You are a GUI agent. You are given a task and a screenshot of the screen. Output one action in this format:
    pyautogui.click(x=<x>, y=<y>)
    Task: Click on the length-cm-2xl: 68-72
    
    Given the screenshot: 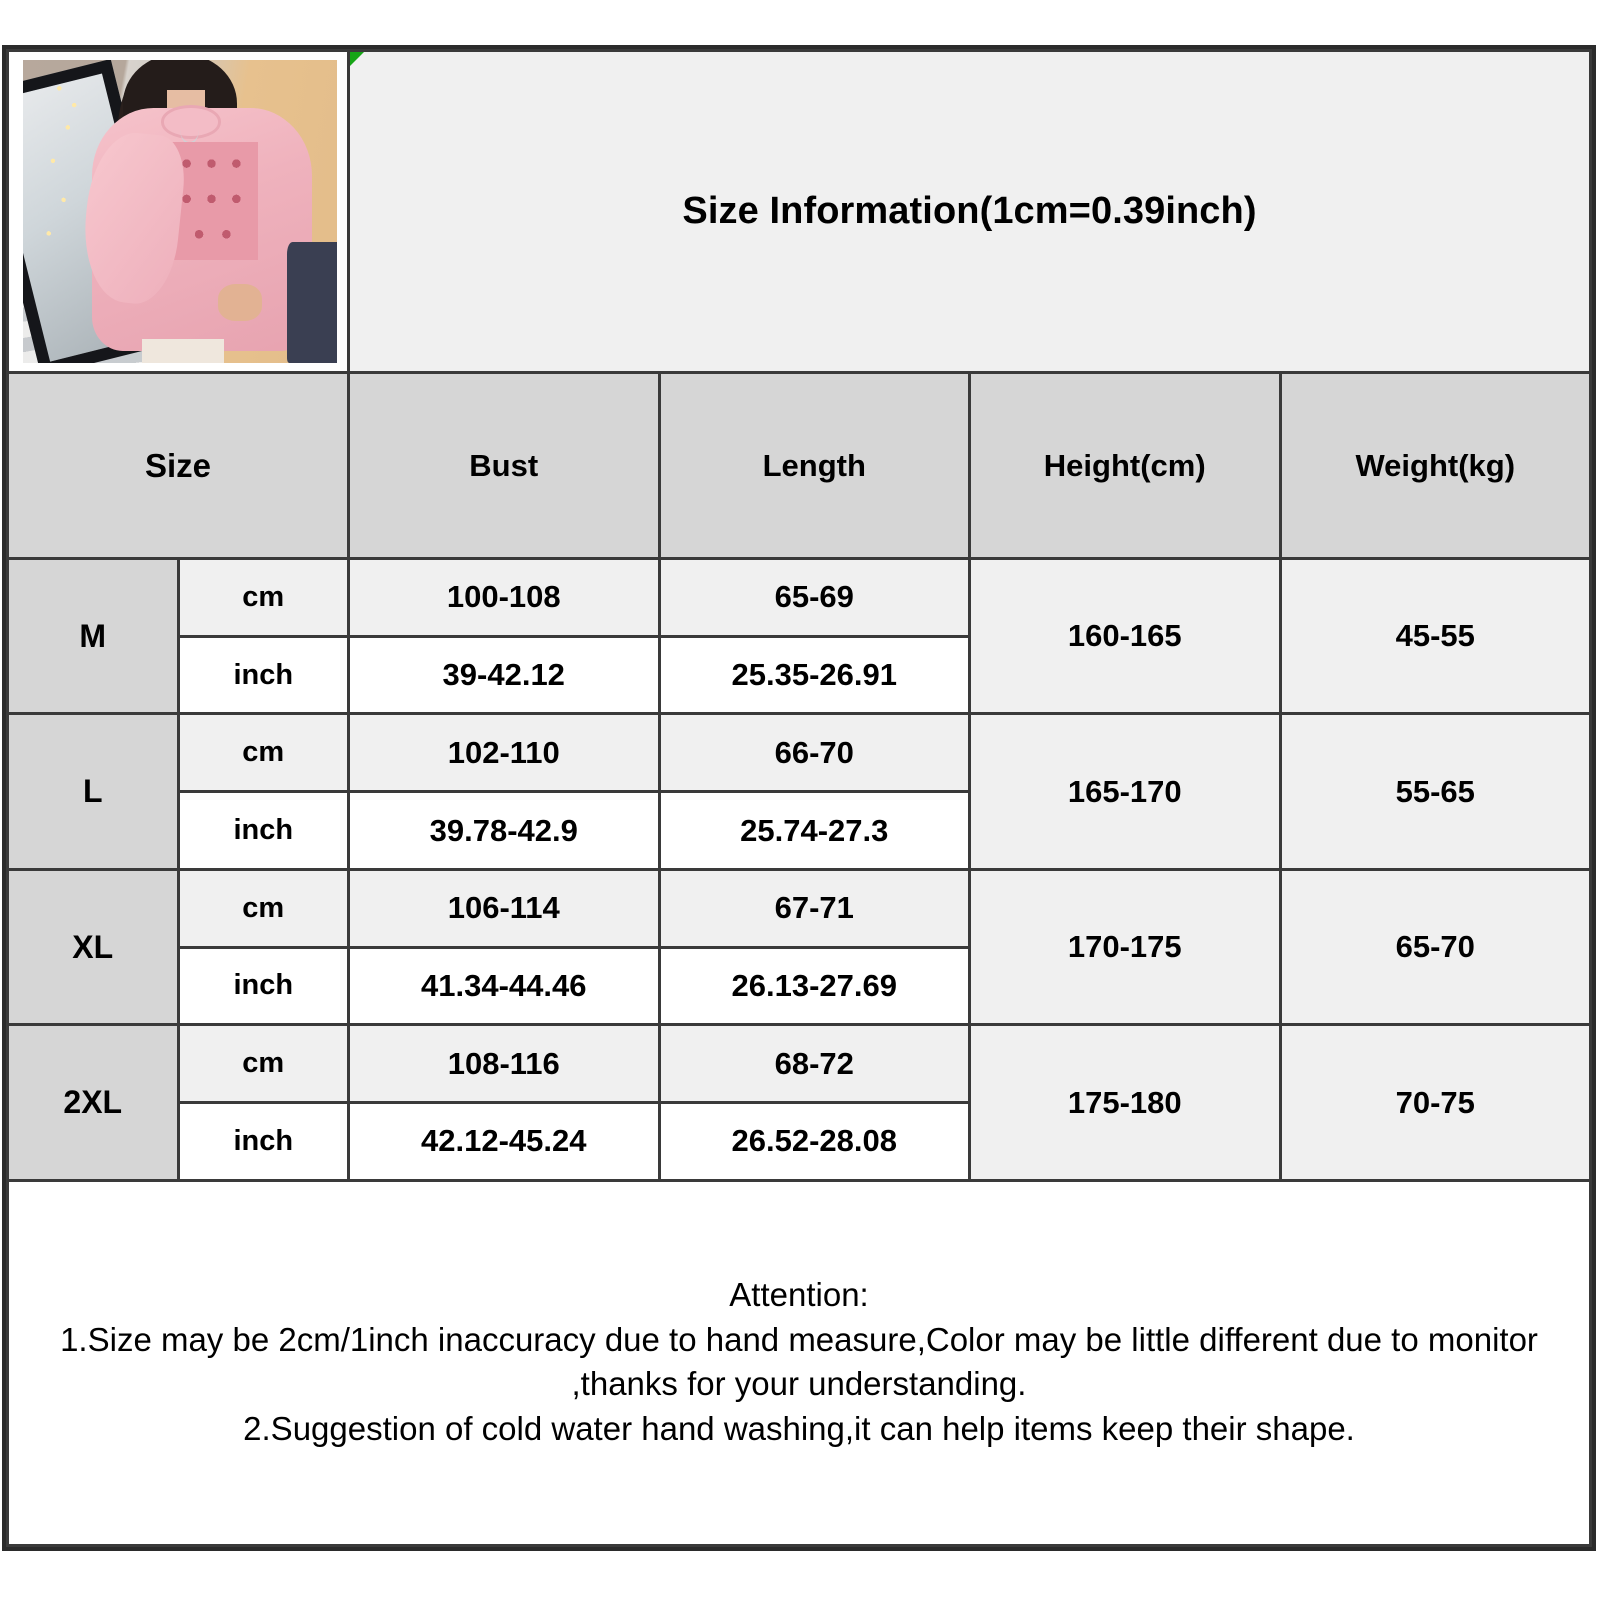 What is the action you would take?
    pyautogui.click(x=814, y=1064)
    